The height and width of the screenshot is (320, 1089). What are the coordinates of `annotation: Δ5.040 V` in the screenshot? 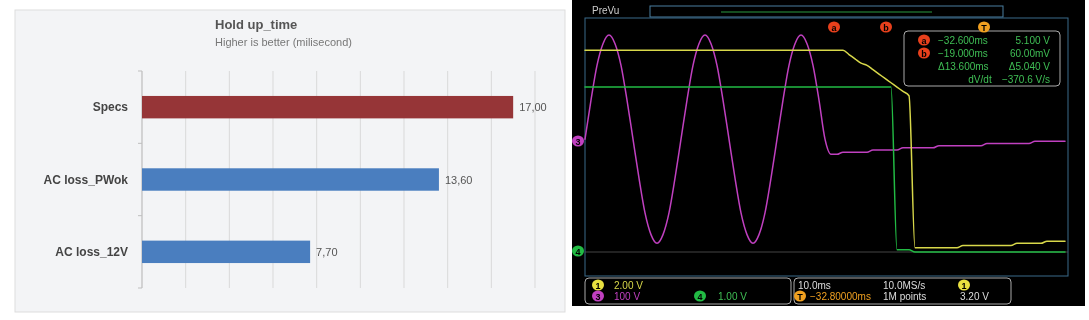 It's located at (1029, 66).